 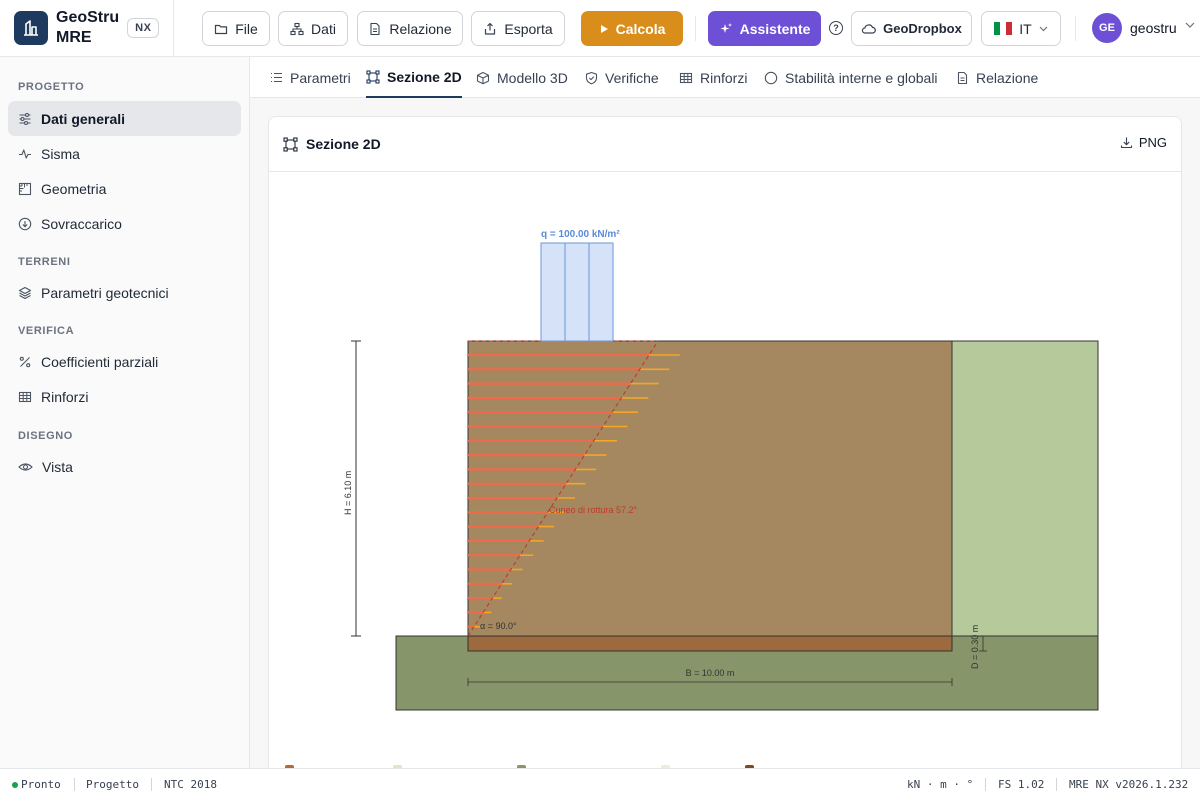 What do you see at coordinates (518, 28) in the screenshot?
I see `esporta-button: Esporta` at bounding box center [518, 28].